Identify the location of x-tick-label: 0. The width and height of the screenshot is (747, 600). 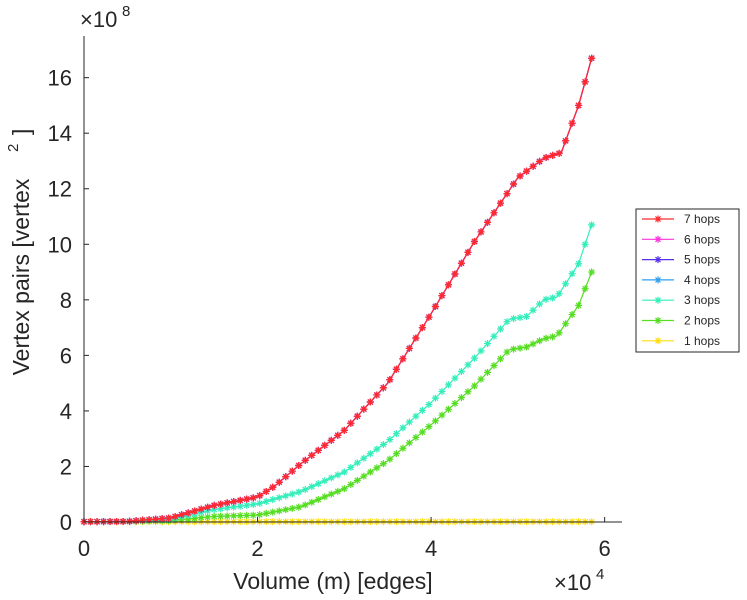
(84, 548).